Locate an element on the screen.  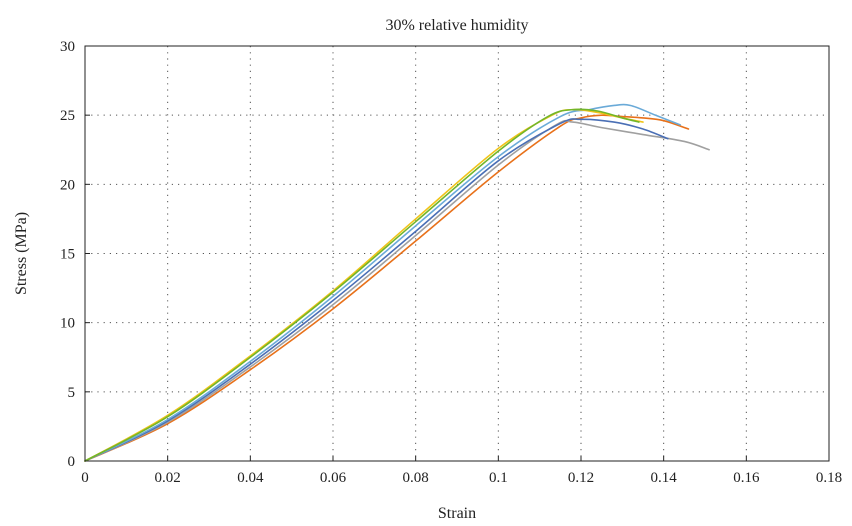
x-tick-label: 0.16 is located at coordinates (746, 478).